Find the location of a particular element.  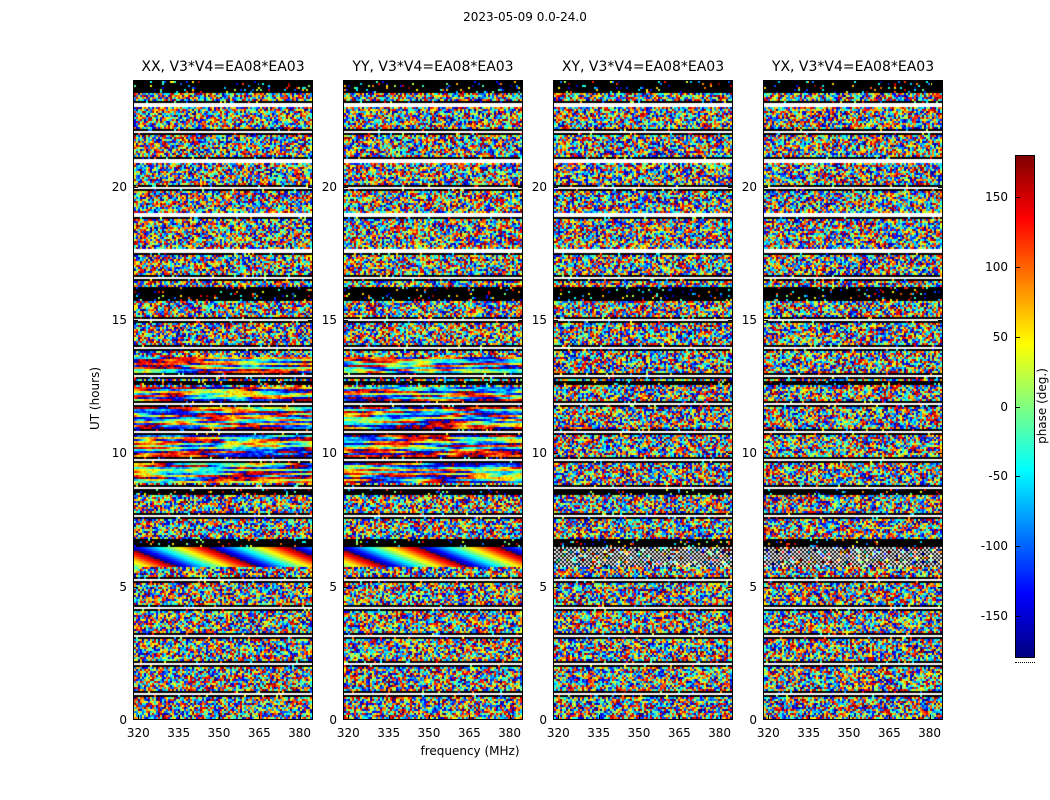

panel-title-xx: XX, V3*V4=EA08*EA03 is located at coordinates (223, 67).